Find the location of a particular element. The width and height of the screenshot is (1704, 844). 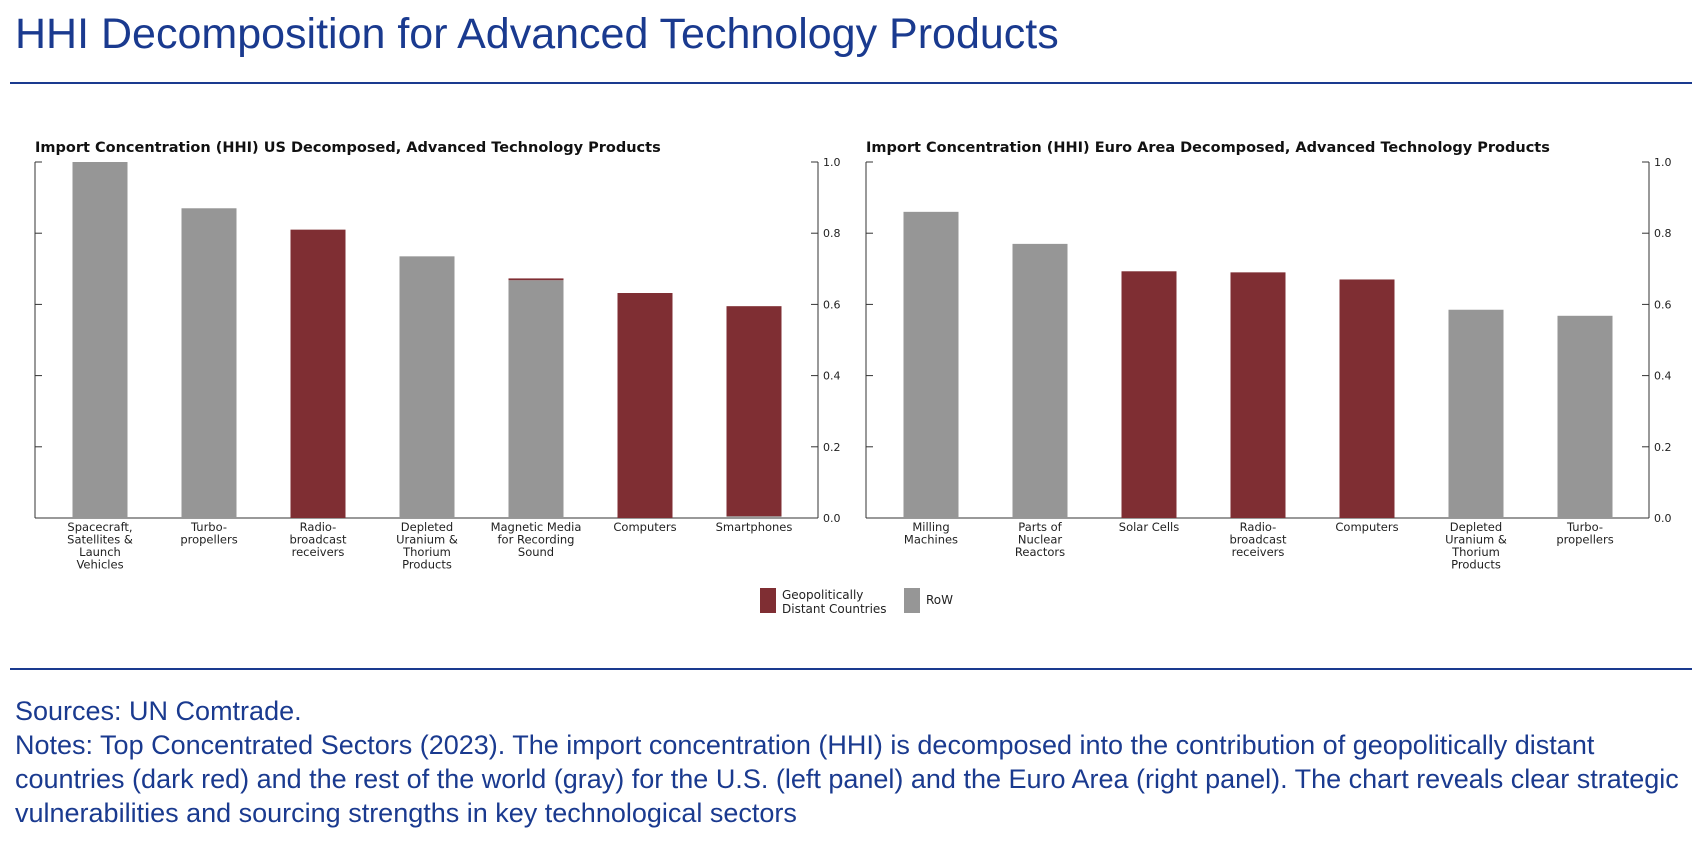

category-label-line: Milling is located at coordinates (930, 527).